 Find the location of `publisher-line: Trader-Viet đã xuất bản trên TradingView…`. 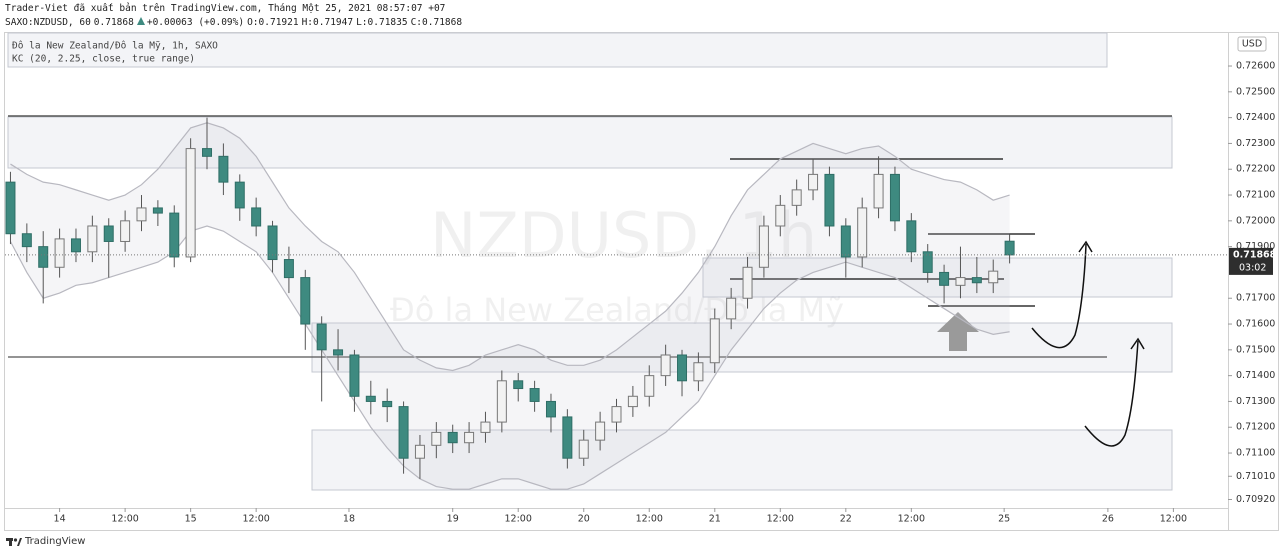

publisher-line: Trader-Viet đã xuất bản trên TradingView… is located at coordinates (226, 8).